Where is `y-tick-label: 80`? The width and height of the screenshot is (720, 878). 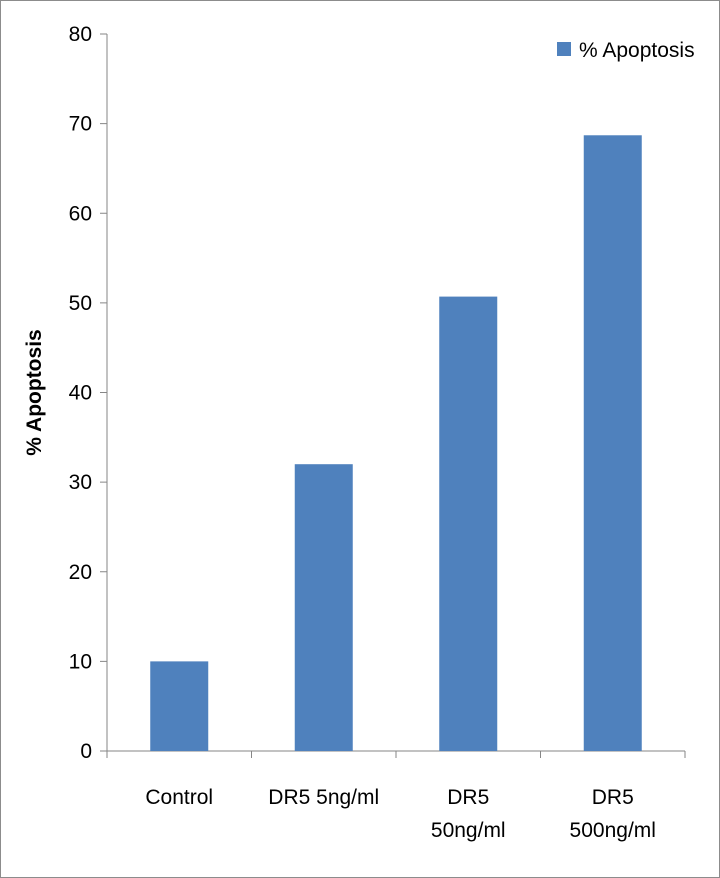
y-tick-label: 80 is located at coordinates (80, 34).